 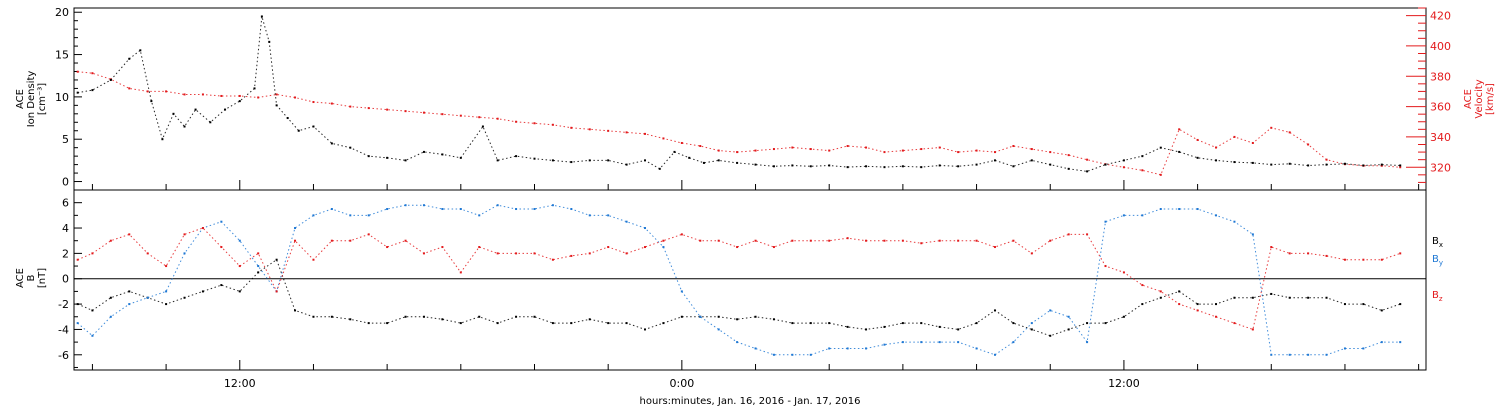 What do you see at coordinates (1440, 16) in the screenshot?
I see `velocity-ytick-label: 420` at bounding box center [1440, 16].